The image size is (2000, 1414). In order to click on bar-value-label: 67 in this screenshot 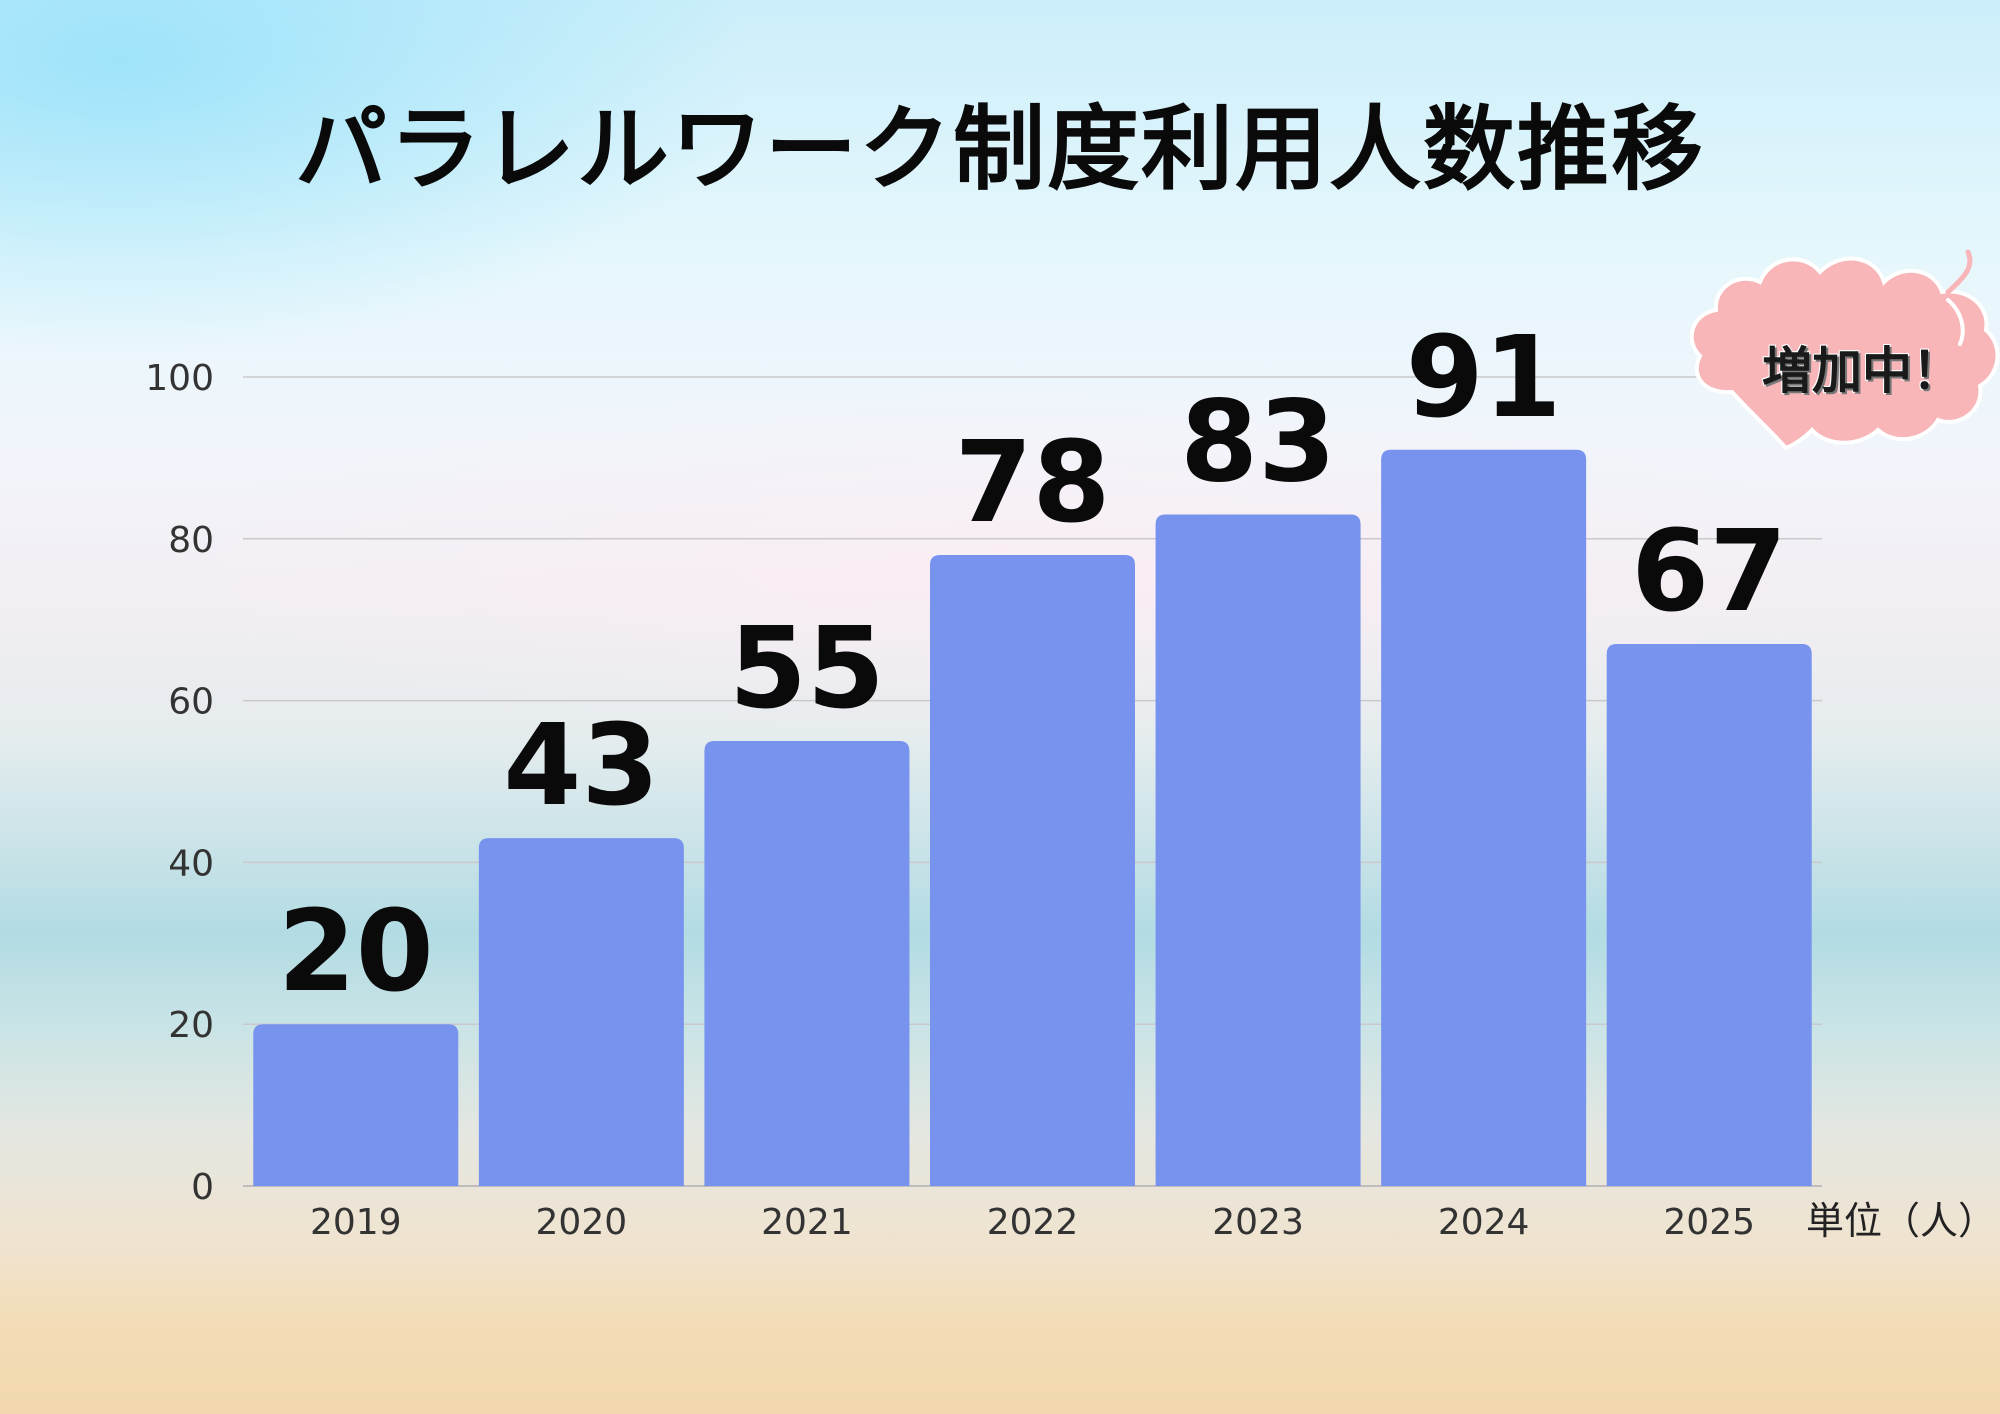, I will do `click(1709, 572)`.